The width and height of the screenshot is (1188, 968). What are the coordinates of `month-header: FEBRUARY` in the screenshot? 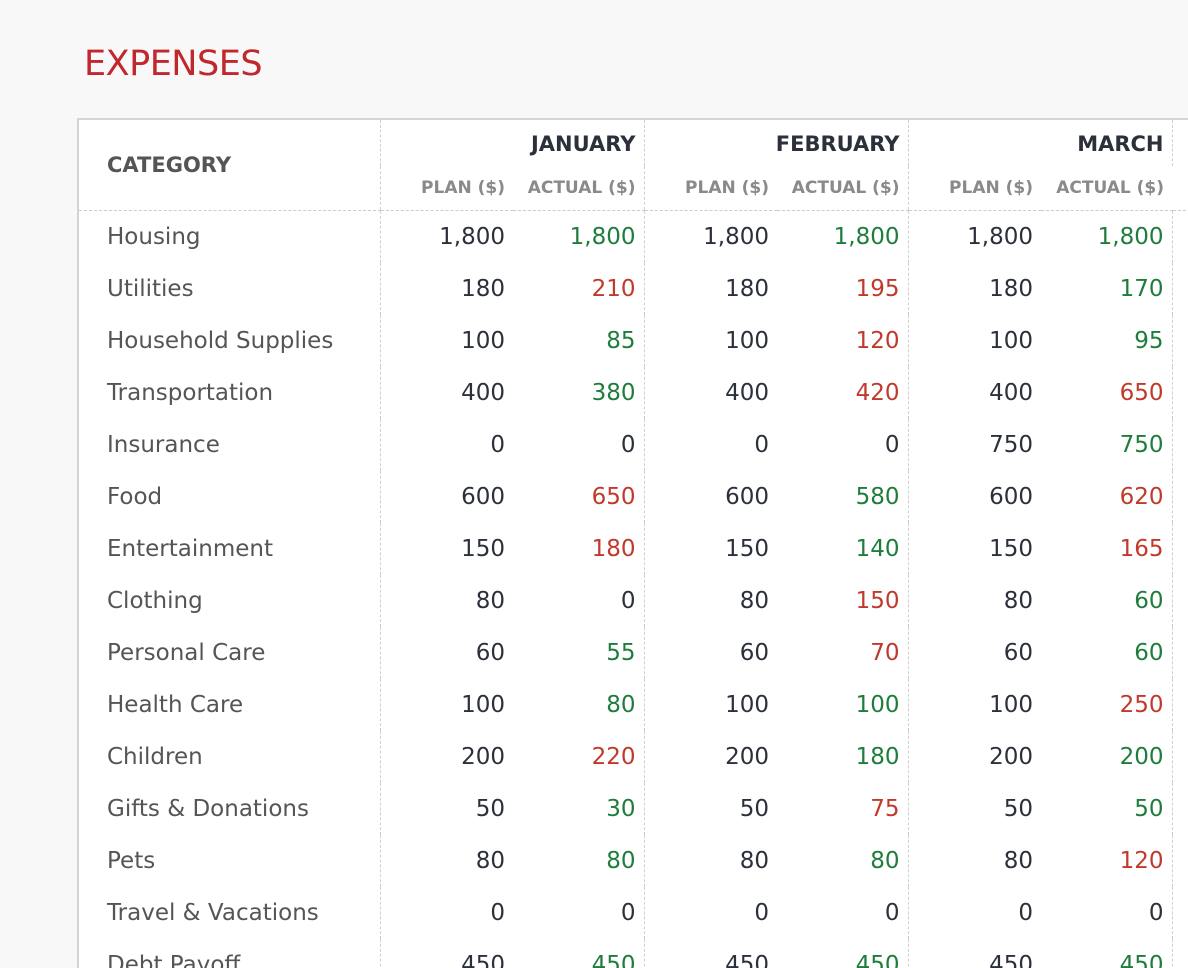 It's located at (776, 142).